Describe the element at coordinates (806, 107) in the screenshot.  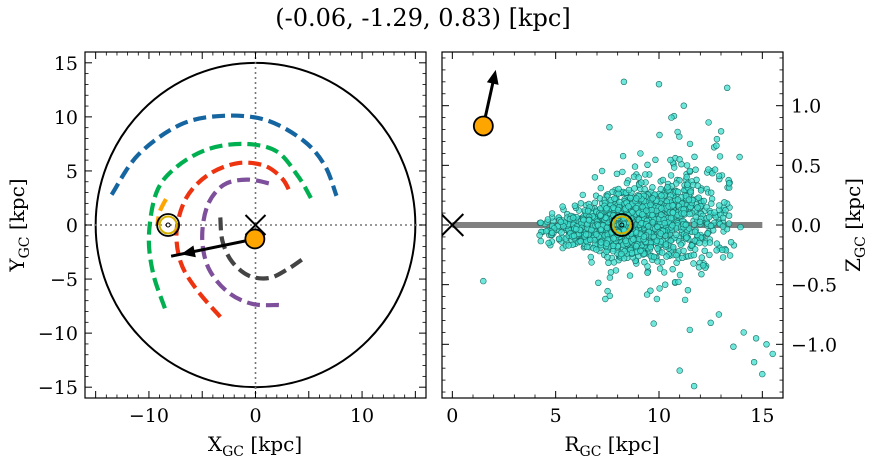
I see `ytick-label: 1.0` at that location.